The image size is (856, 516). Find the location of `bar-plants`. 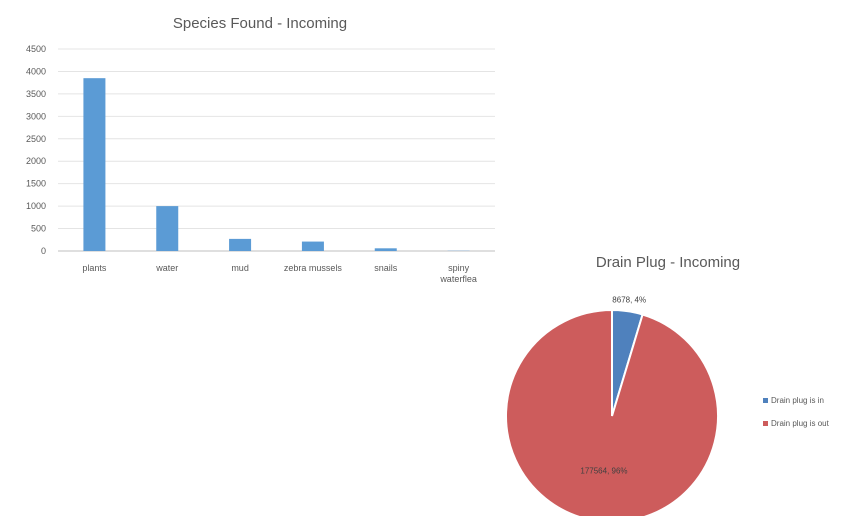

bar-plants is located at coordinates (94, 164).